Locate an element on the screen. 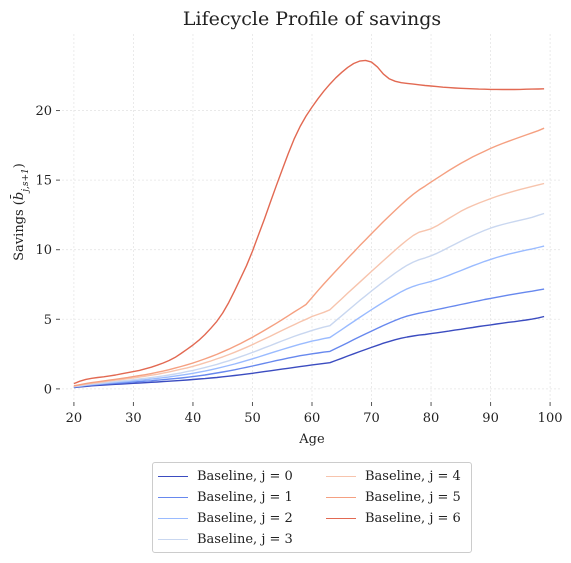  legend-label: Baseline, j = 5 is located at coordinates (413, 497).